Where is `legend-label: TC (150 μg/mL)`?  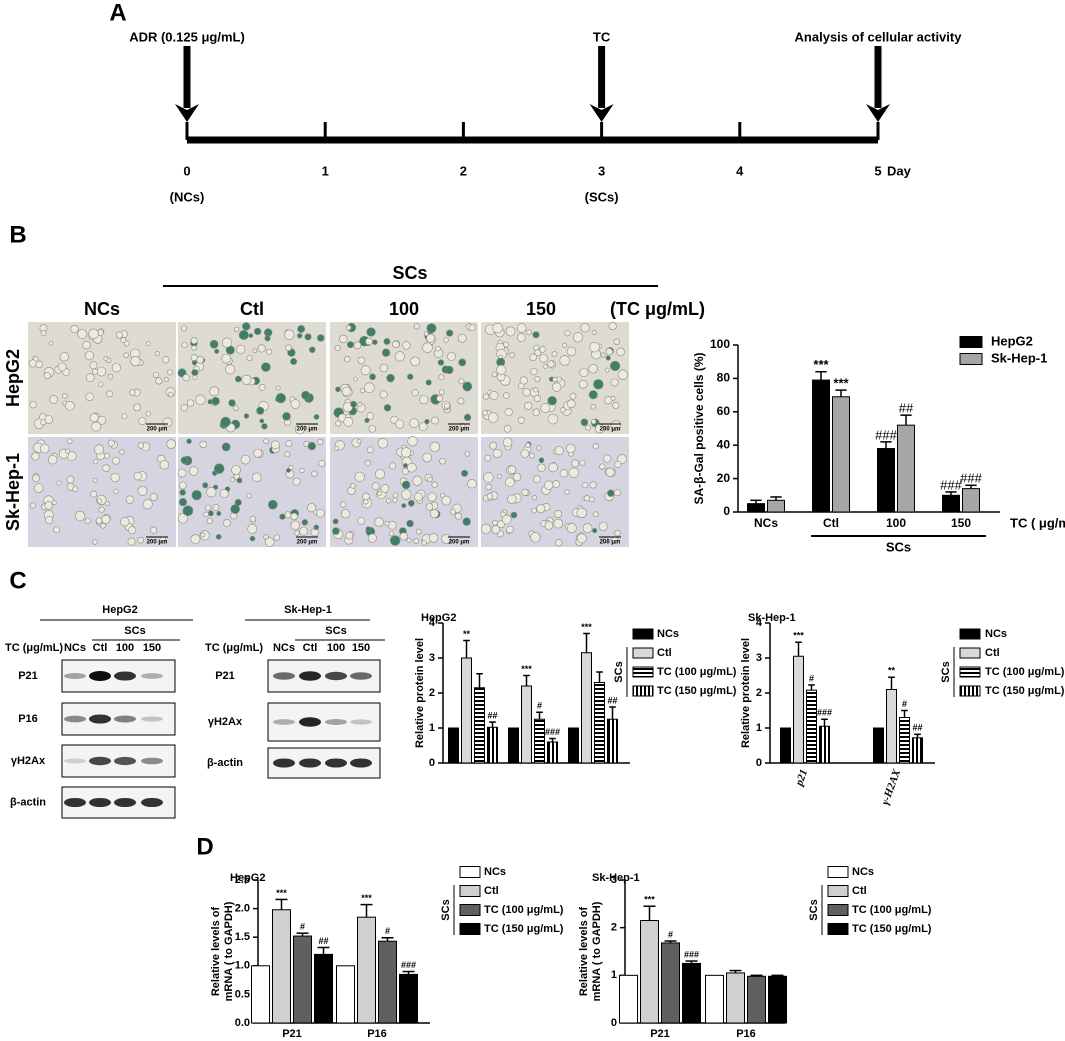
legend-label: TC (150 μg/mL) is located at coordinates (1025, 691).